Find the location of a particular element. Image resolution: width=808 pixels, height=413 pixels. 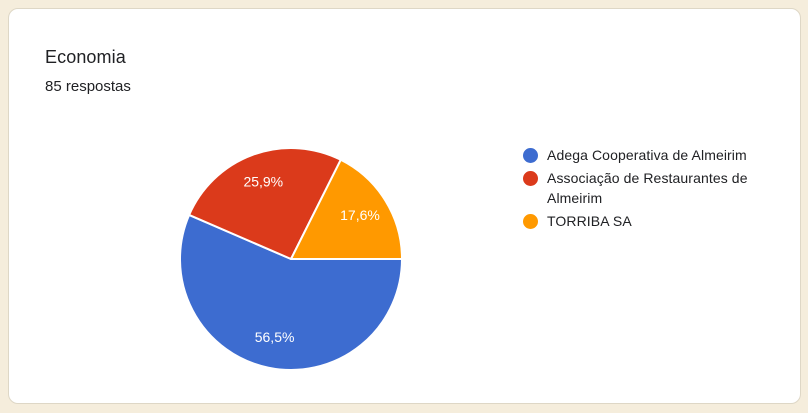

legend-item: Adega Cooperativa de Almeirim is located at coordinates (654, 155).